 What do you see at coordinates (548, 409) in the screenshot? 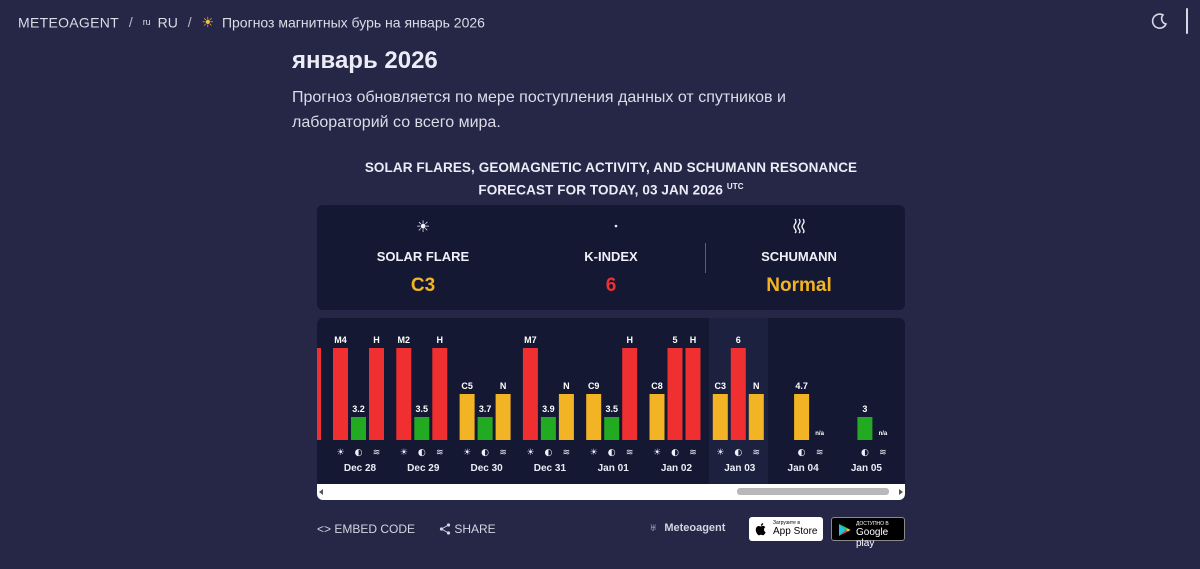
I see `bar-value-label: 3.9` at bounding box center [548, 409].